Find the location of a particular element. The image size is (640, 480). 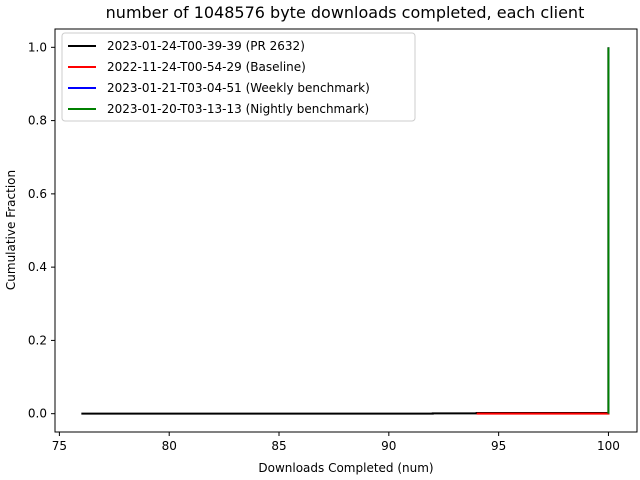

x-tick-label: 100 is located at coordinates (608, 446).